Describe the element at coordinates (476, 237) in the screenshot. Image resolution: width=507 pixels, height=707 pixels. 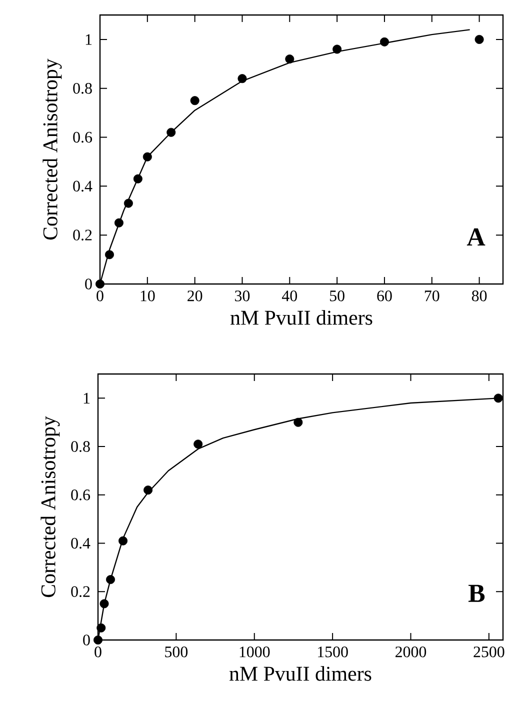
I see `annotation: A` at that location.